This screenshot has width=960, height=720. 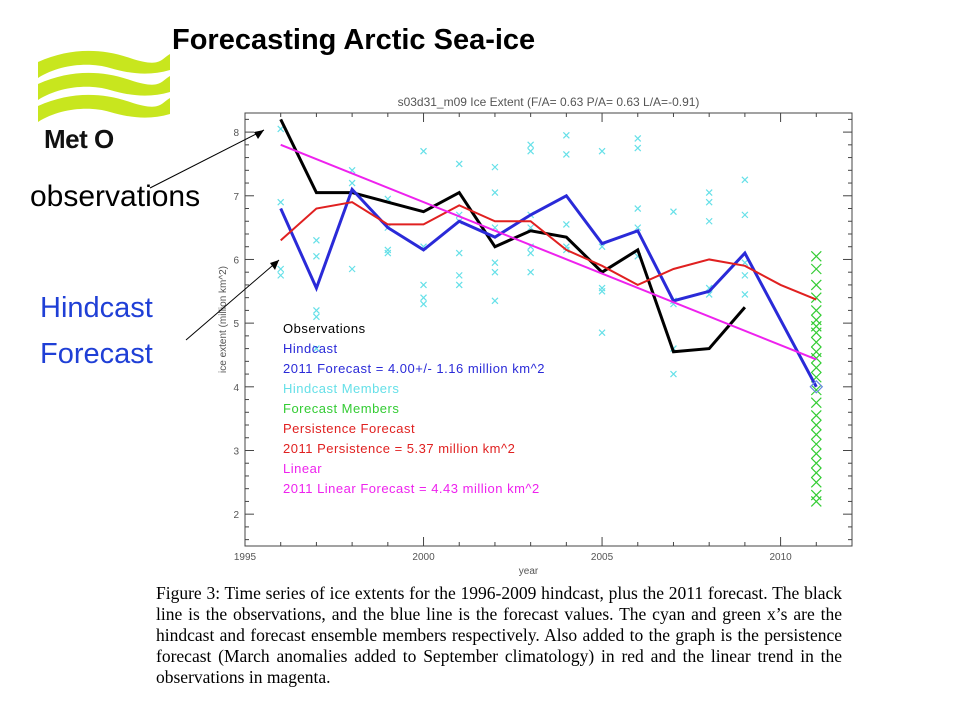 What do you see at coordinates (274, 265) in the screenshot?
I see `hindcast-arrowhead` at bounding box center [274, 265].